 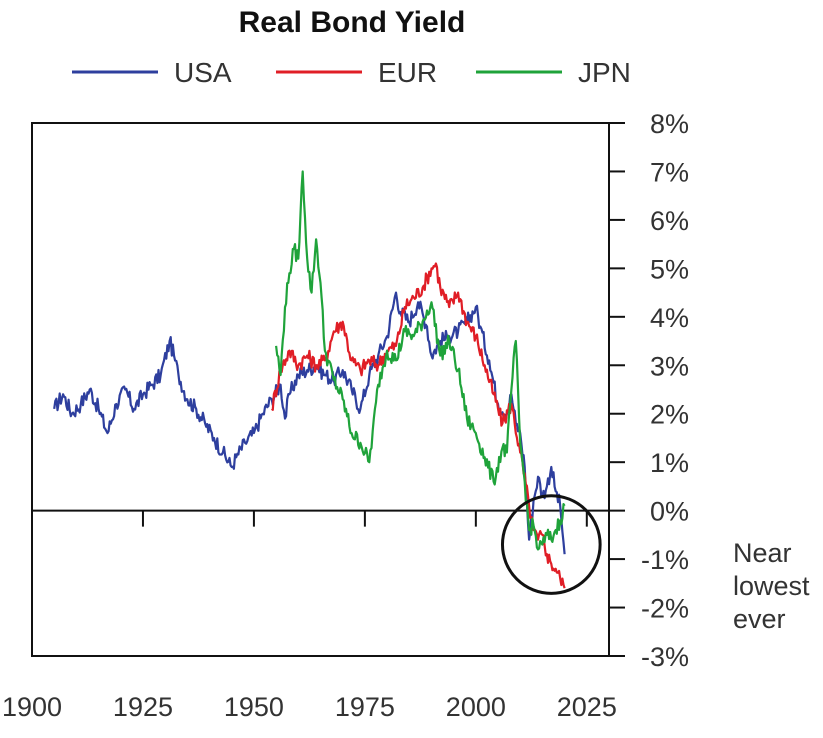 What do you see at coordinates (759, 619) in the screenshot?
I see `annotation-line-3: ever` at bounding box center [759, 619].